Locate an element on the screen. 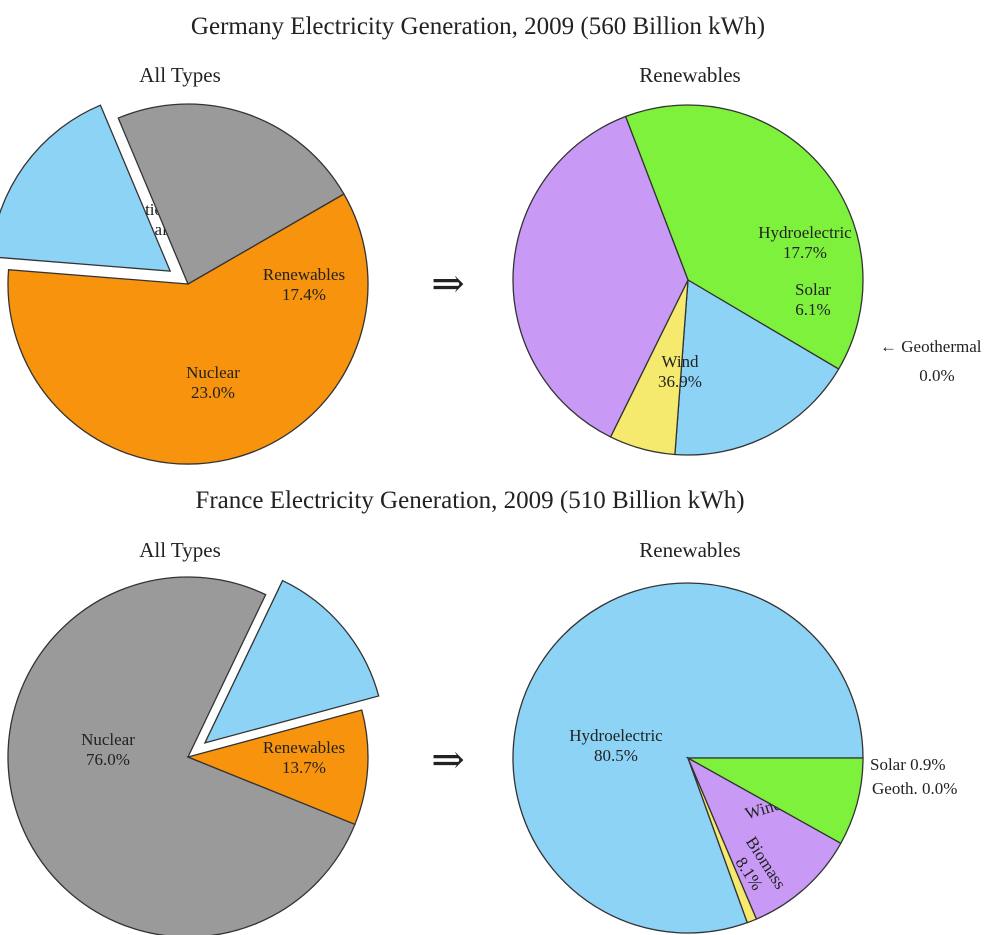 This screenshot has width=999, height=935. germany-renewables-slice-wind is located at coordinates (600, 276).